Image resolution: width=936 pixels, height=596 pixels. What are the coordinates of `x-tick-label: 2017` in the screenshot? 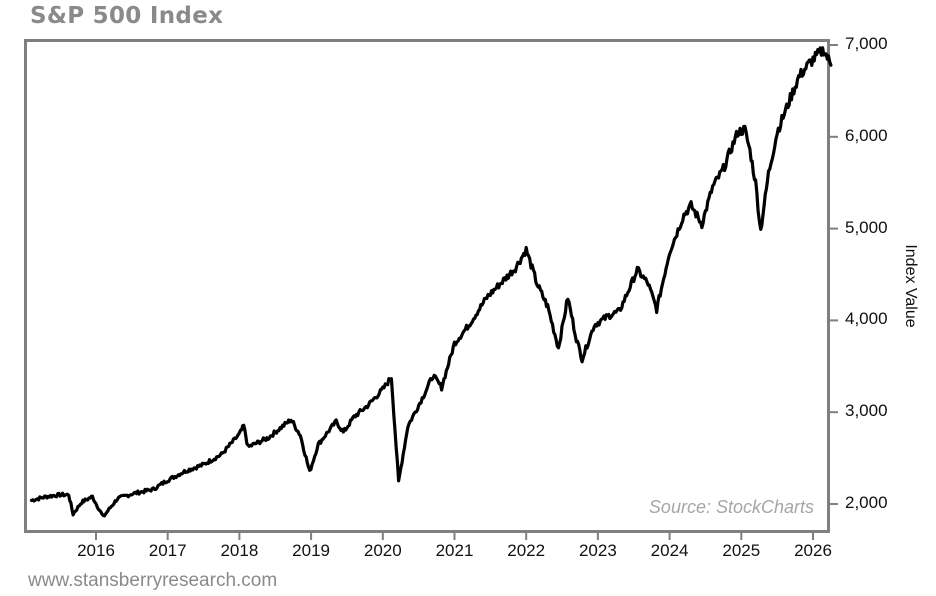 It's located at (167, 550).